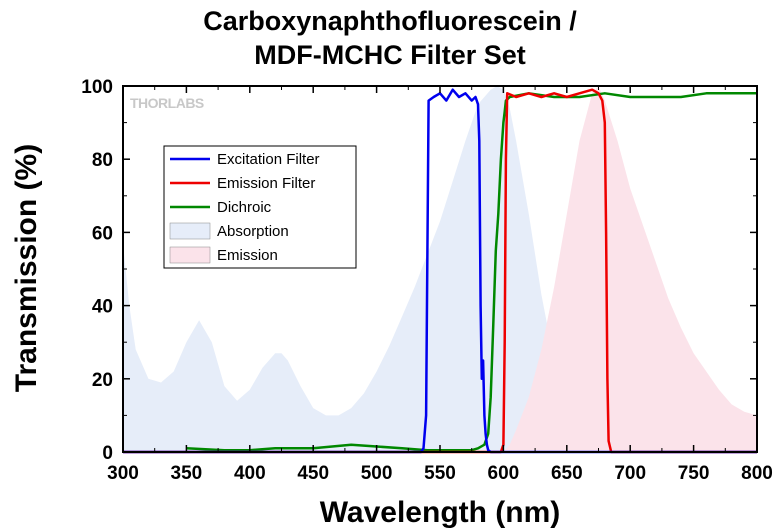 This screenshot has height=532, width=780. Describe the element at coordinates (102, 307) in the screenshot. I see `y-tick-label: 40` at that location.